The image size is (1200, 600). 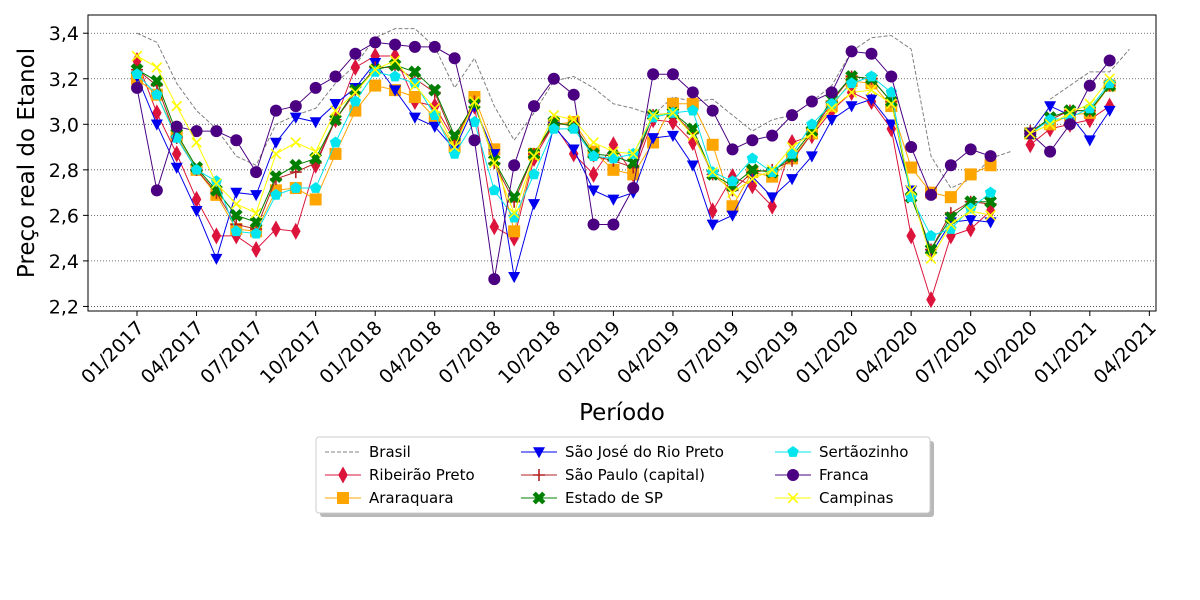 I want to click on legend-item: São José do Rio Preto, so click(x=622, y=452).